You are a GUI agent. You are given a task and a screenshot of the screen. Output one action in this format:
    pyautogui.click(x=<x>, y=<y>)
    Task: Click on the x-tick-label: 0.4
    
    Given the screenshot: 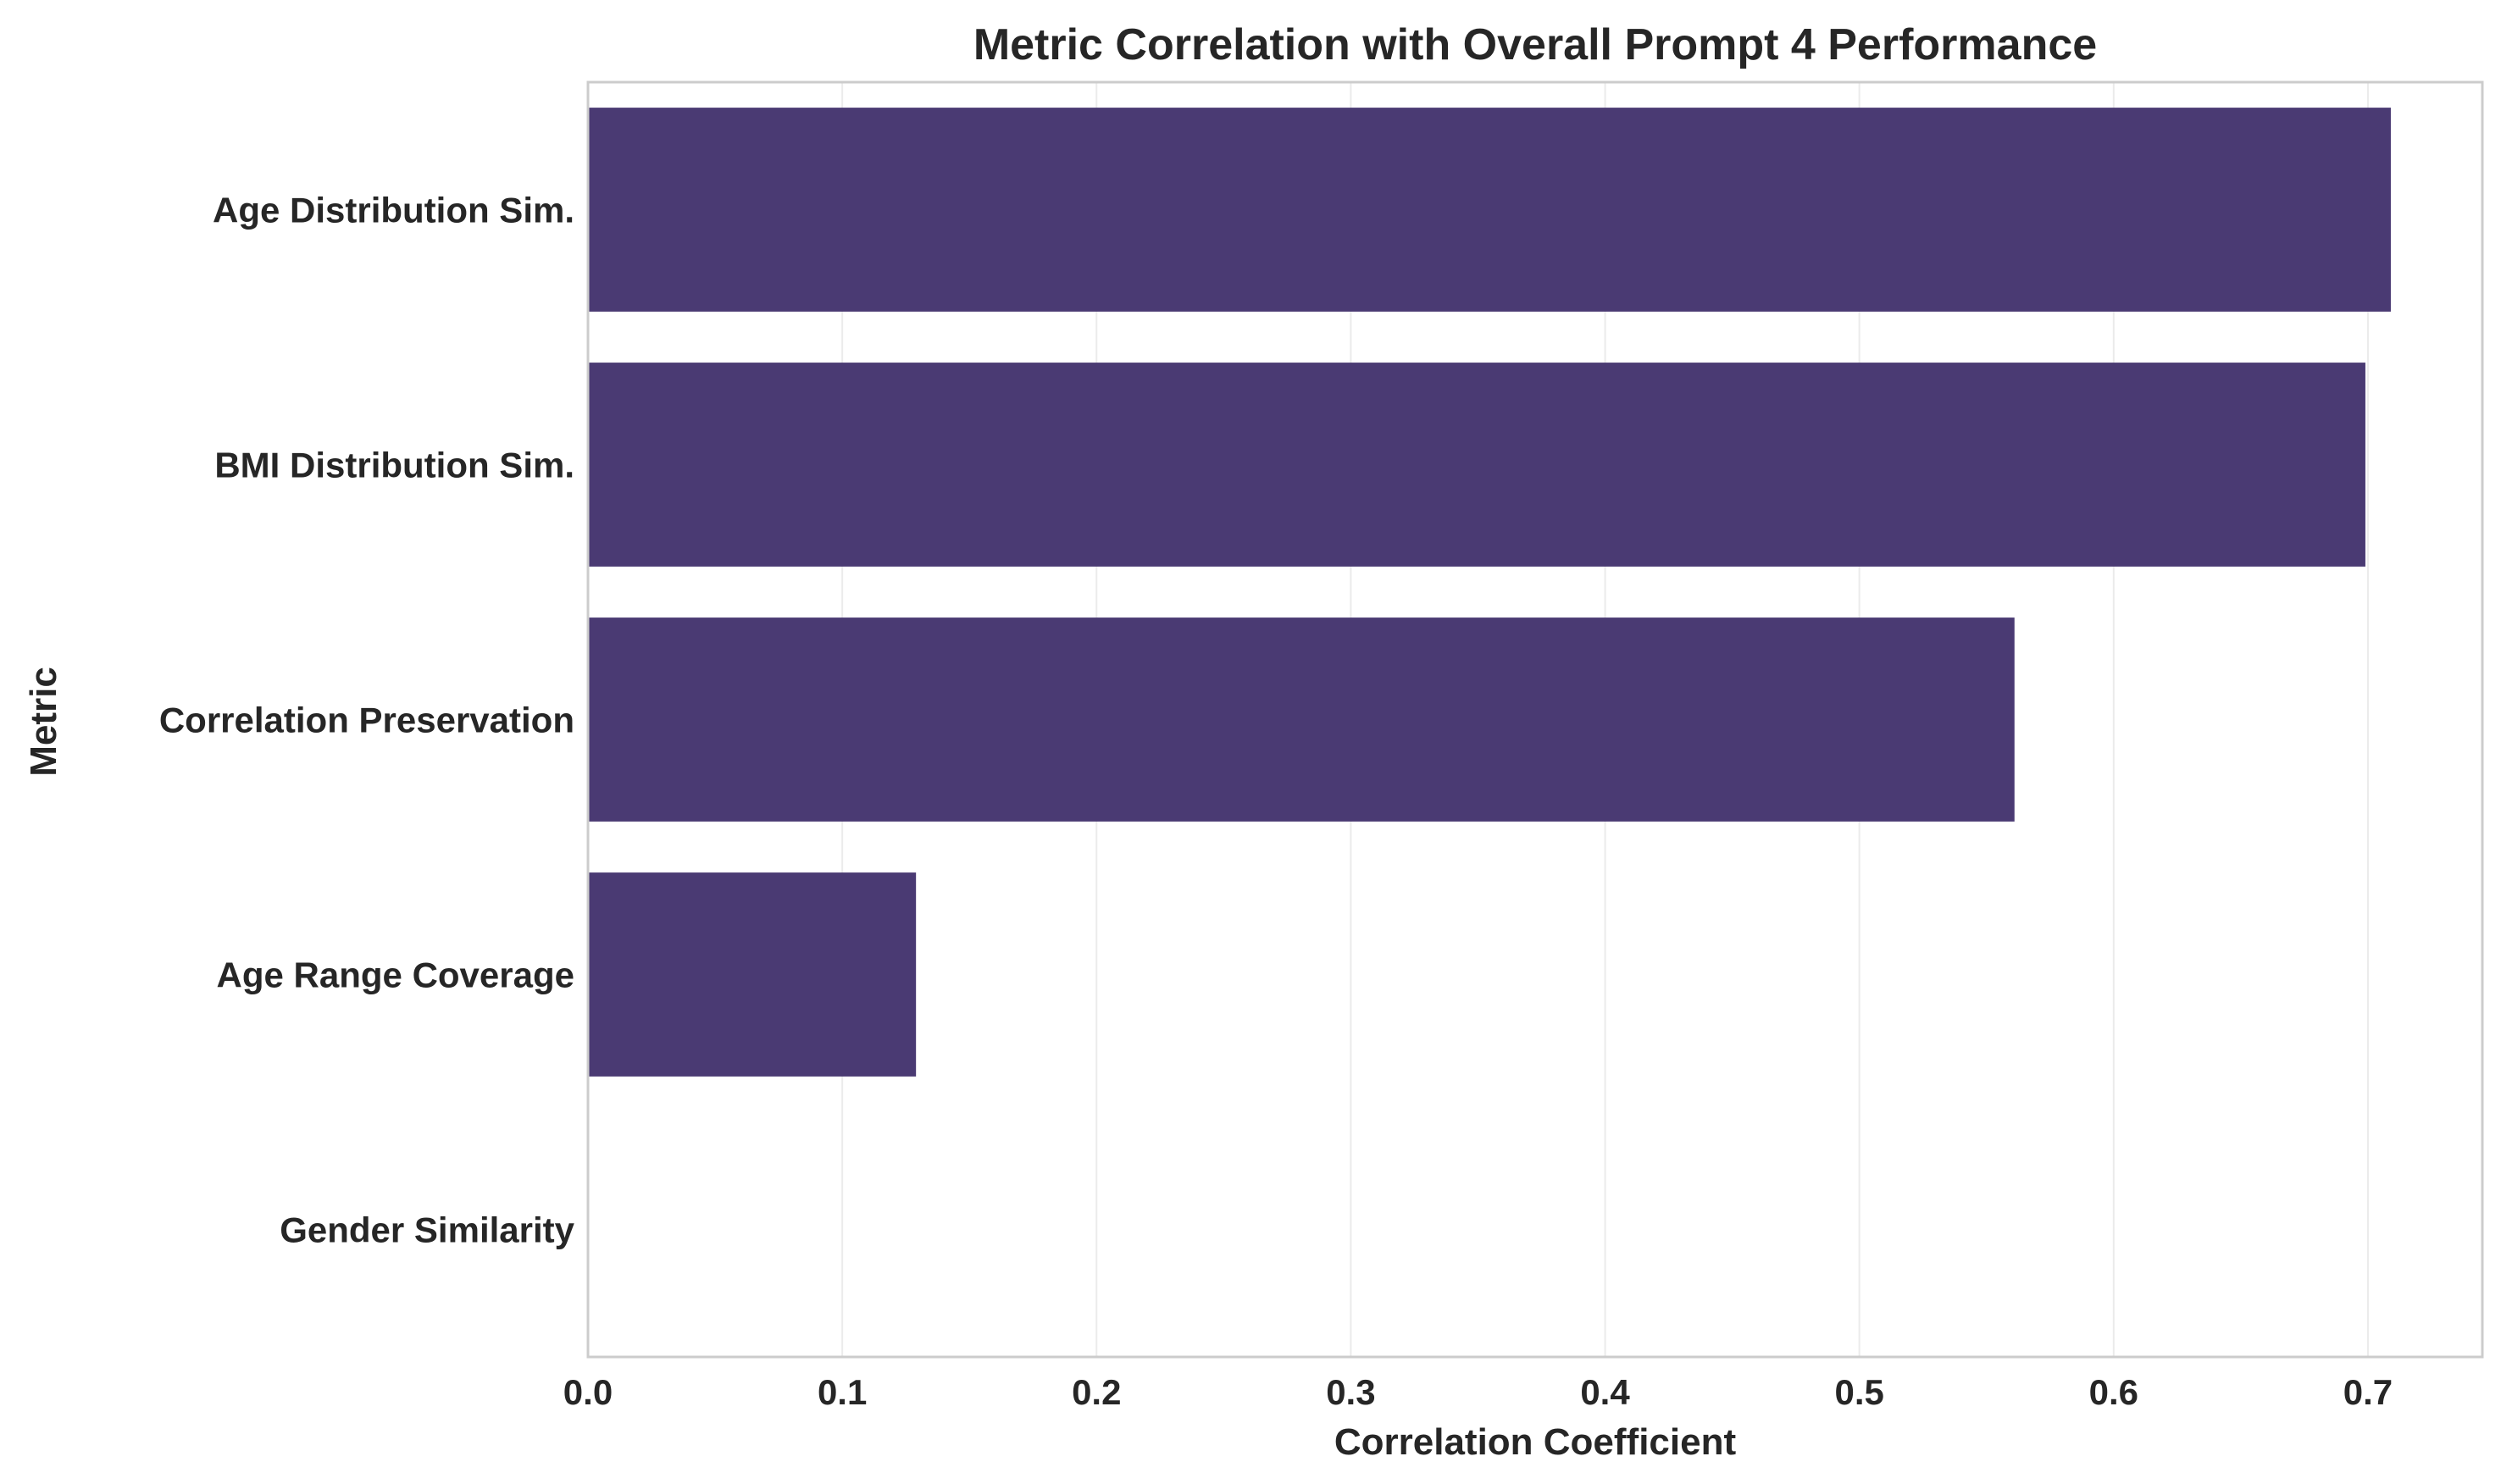 What is the action you would take?
    pyautogui.click(x=1605, y=1392)
    